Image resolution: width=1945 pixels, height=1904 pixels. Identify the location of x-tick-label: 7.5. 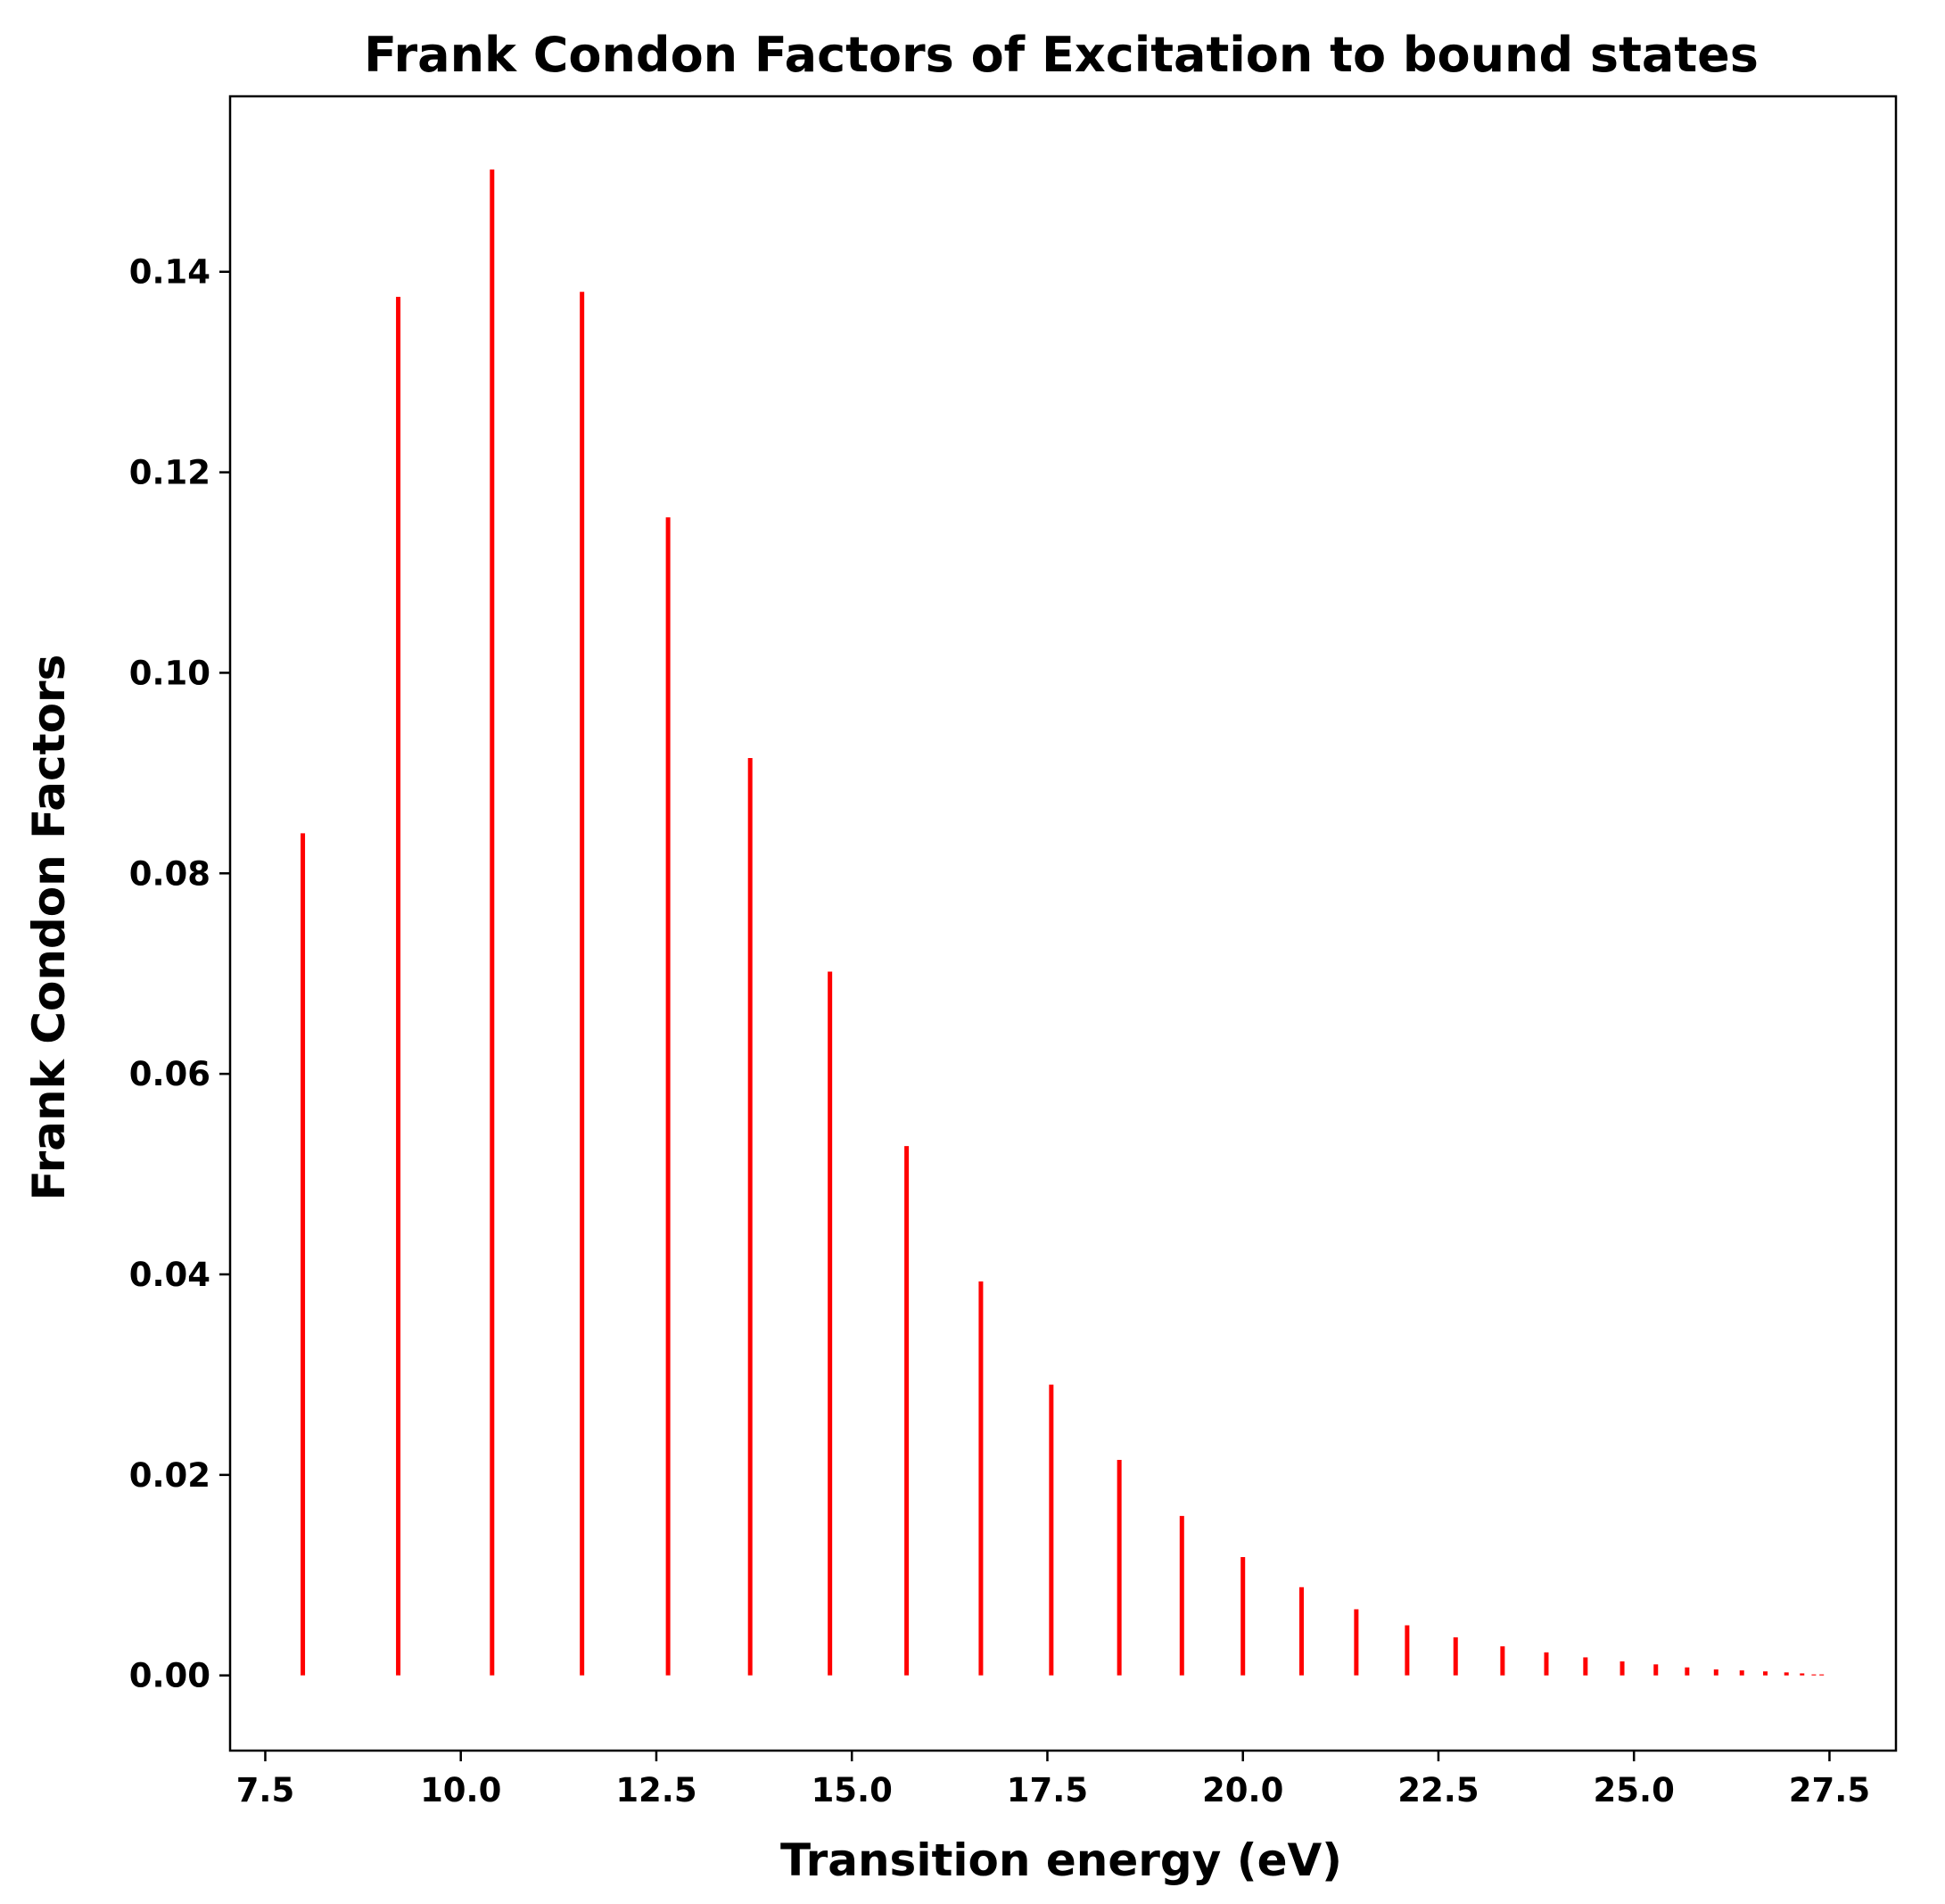
(265, 1790).